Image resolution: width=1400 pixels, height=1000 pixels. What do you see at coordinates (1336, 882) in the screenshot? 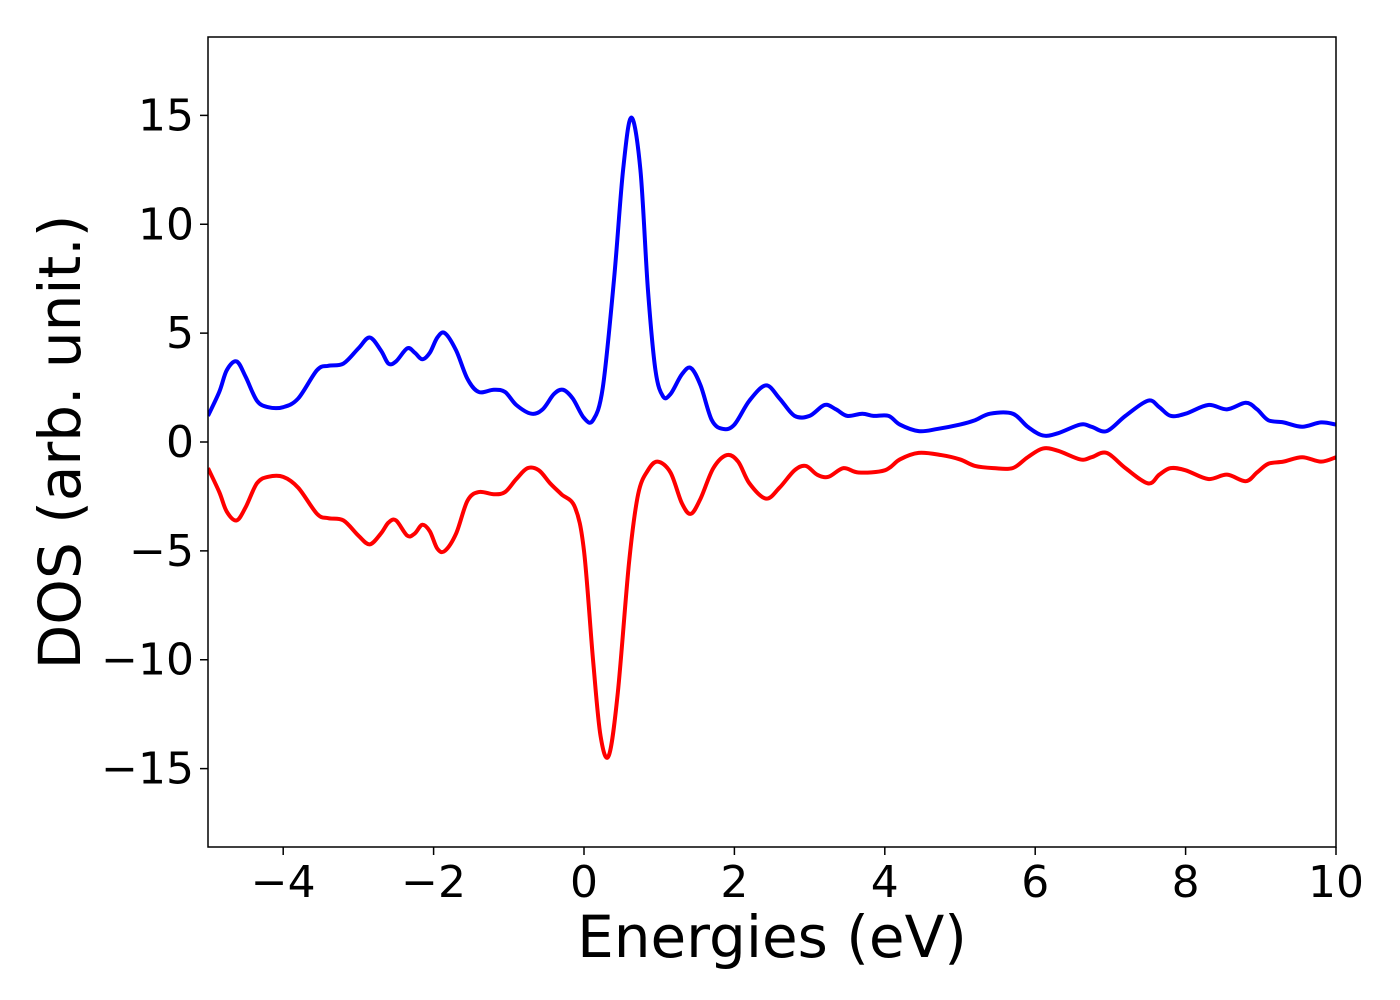
I see `x-tick-label: 10` at bounding box center [1336, 882].